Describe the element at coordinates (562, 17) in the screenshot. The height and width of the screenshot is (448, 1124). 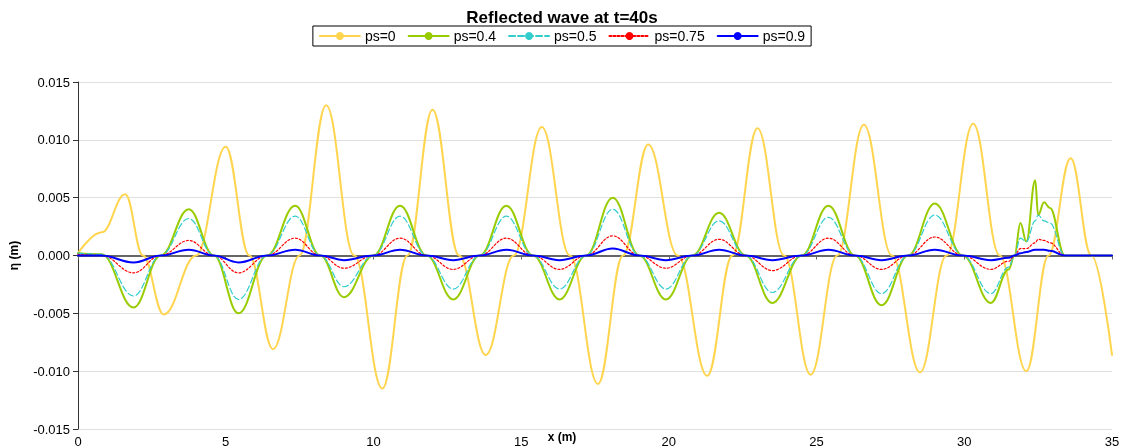
I see `chart-title: Reflected wave at t=40s` at that location.